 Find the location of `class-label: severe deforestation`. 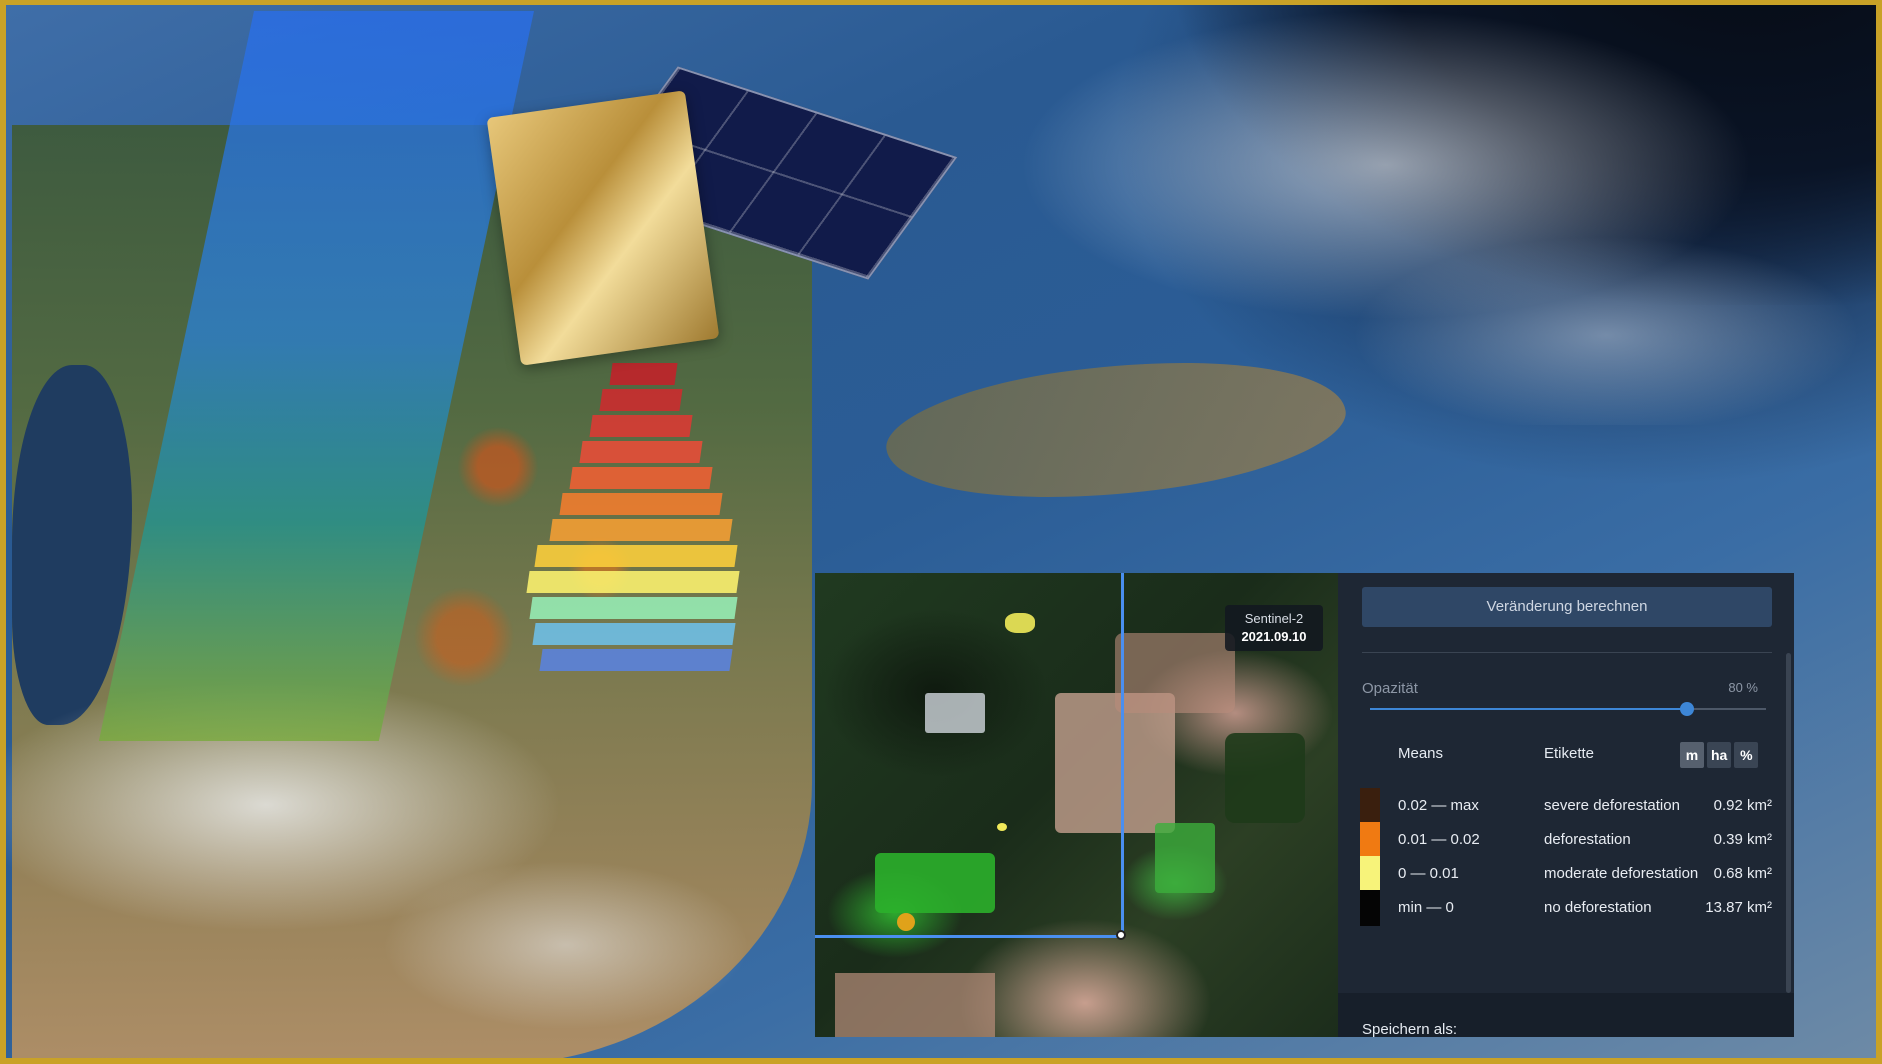

class-label: severe deforestation is located at coordinates (1612, 805).